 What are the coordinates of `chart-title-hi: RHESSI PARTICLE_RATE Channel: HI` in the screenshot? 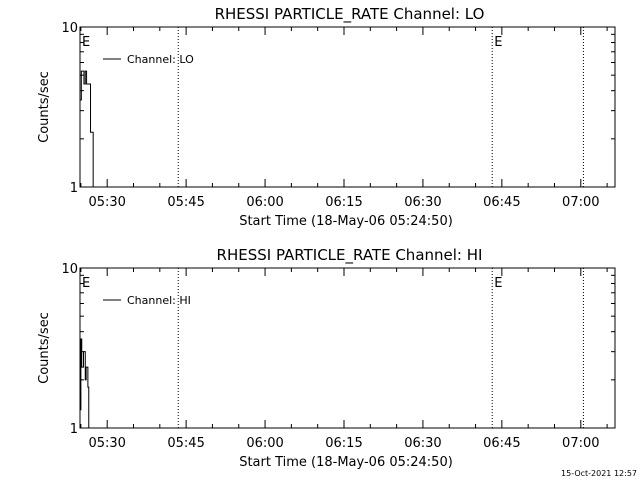 It's located at (350, 255).